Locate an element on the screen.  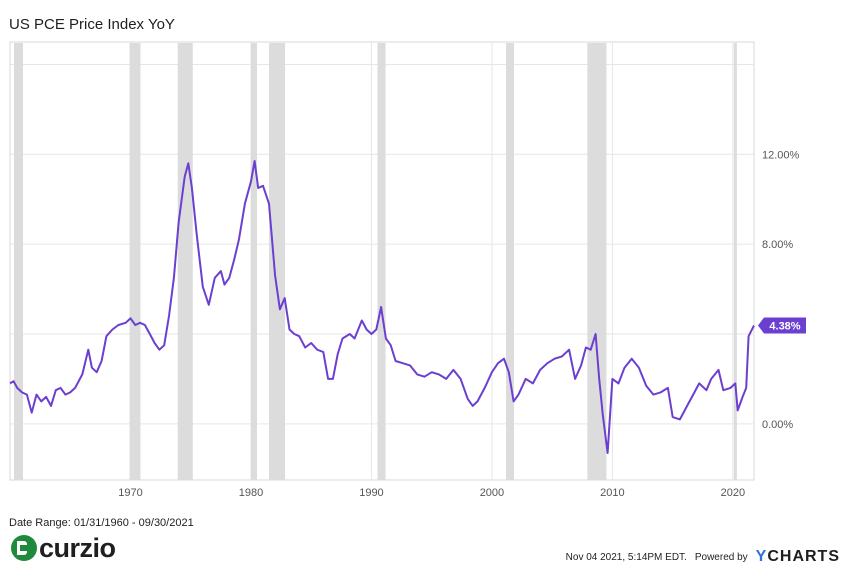
callout-badge is located at coordinates (782, 325).